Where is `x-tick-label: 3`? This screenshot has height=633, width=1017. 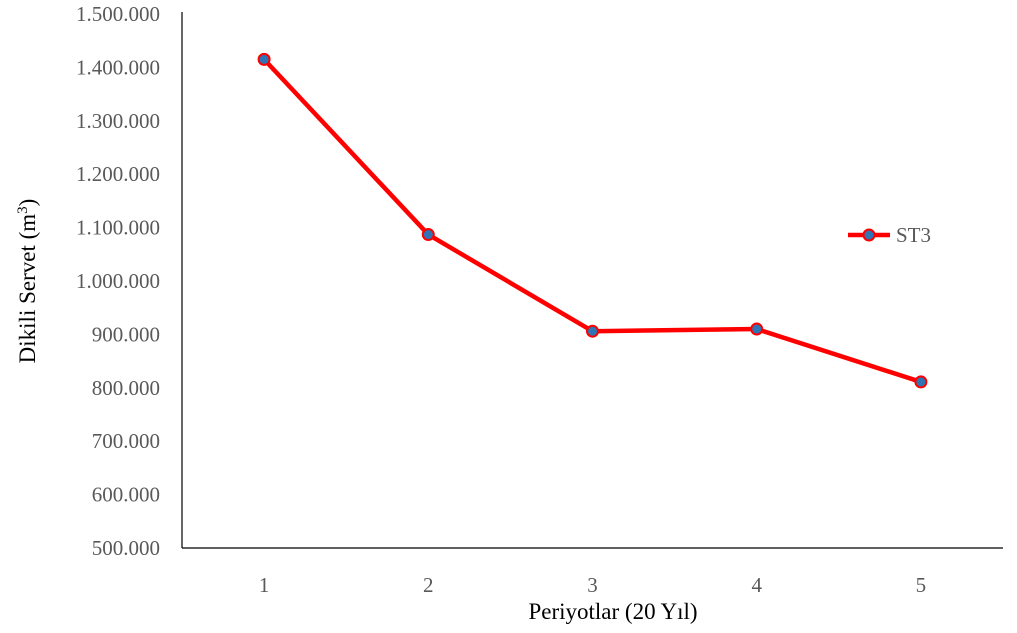
x-tick-label: 3 is located at coordinates (592, 585).